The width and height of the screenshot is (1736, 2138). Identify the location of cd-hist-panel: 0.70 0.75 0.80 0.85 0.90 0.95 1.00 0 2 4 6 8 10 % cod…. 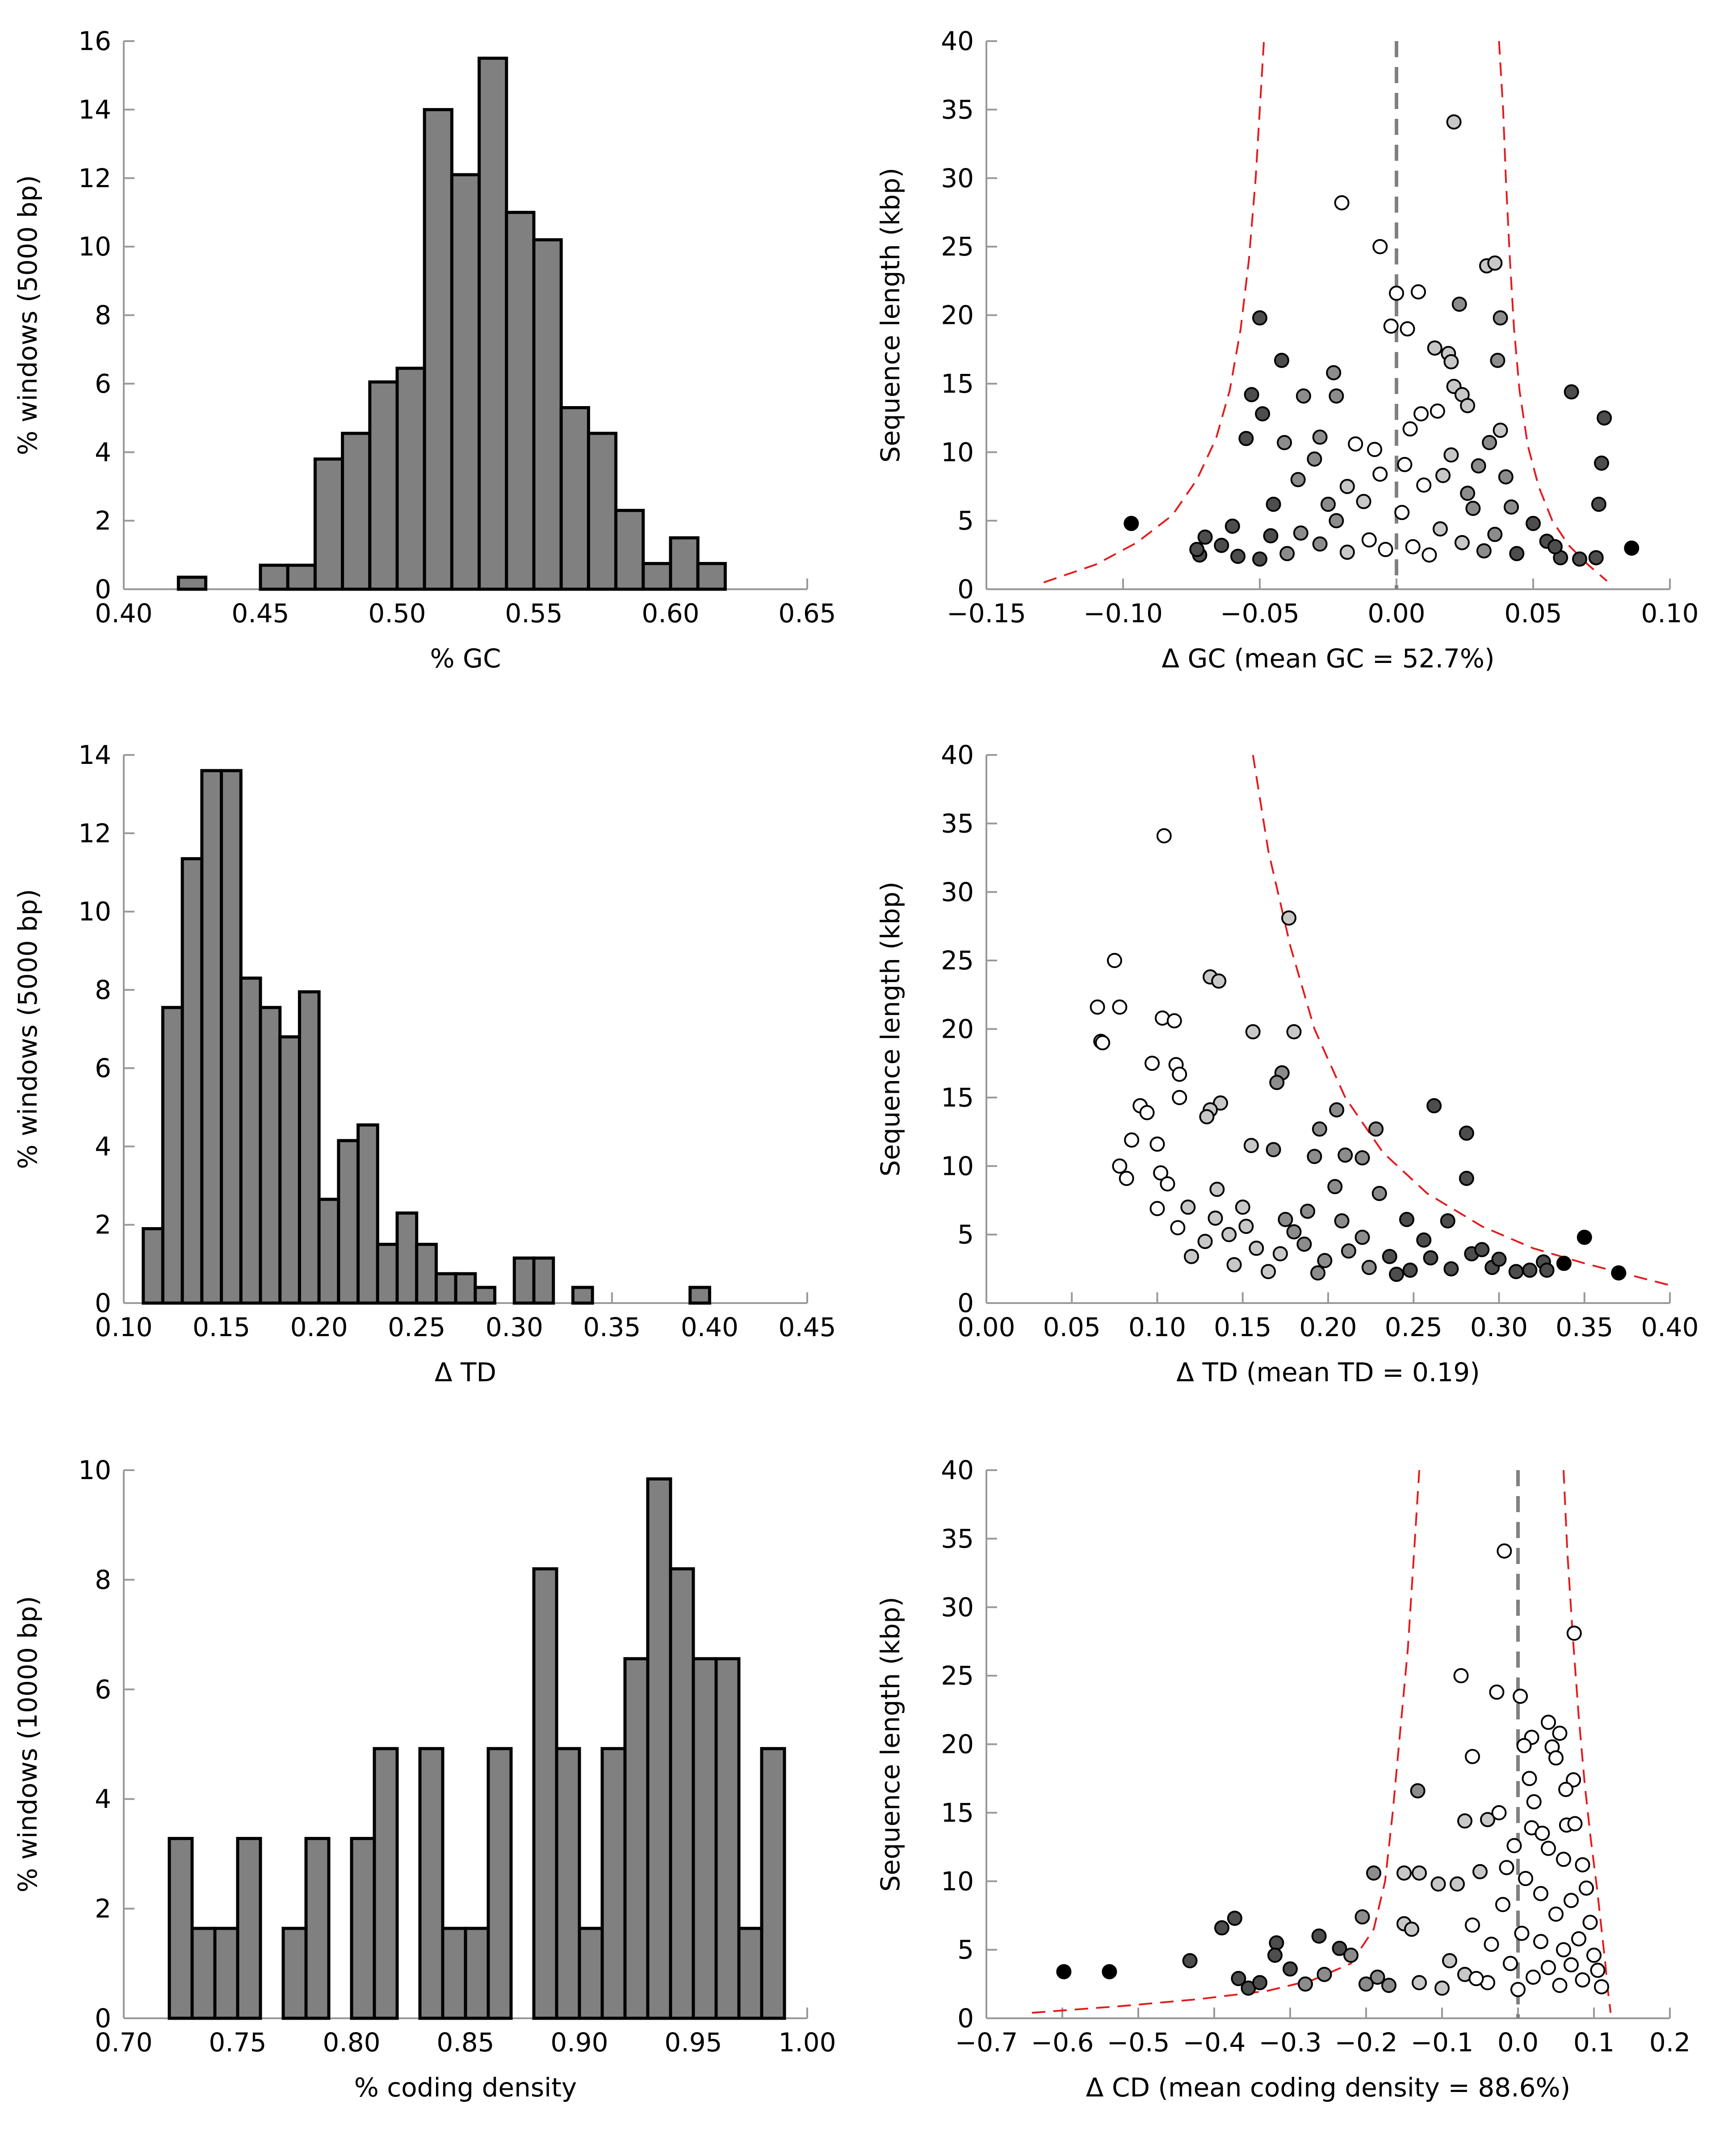
(424, 1779).